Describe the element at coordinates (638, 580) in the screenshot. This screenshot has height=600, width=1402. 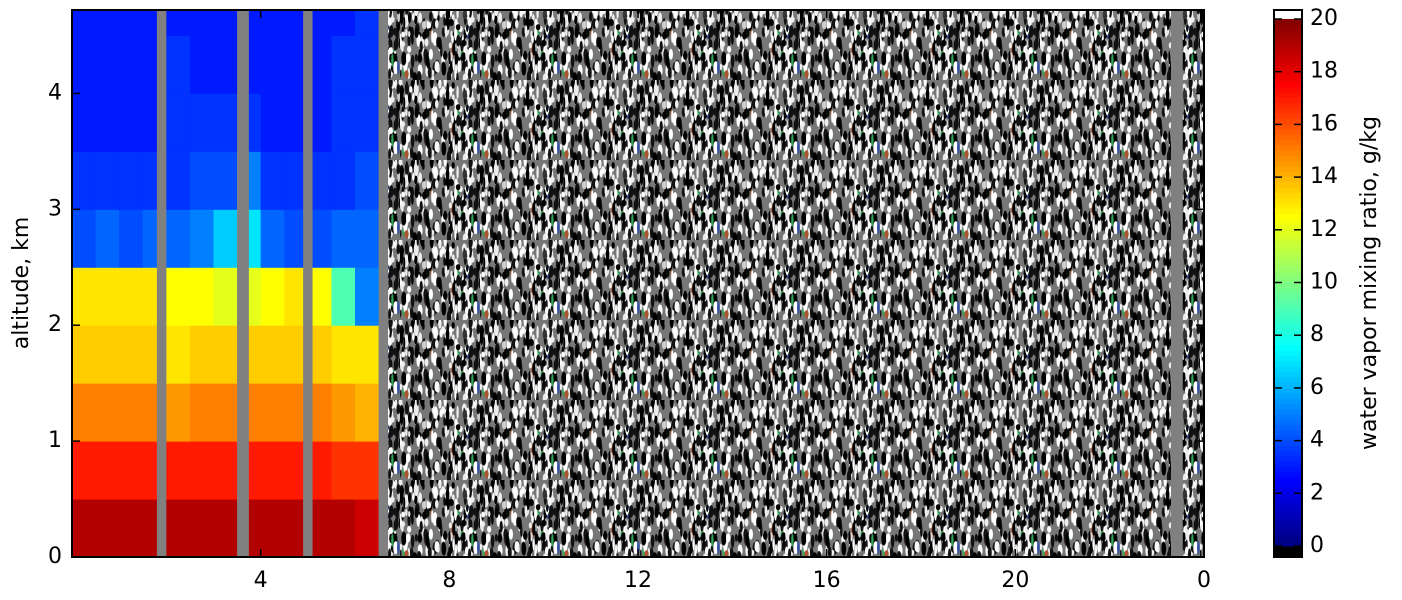
I see `x-tick-label: 12` at that location.